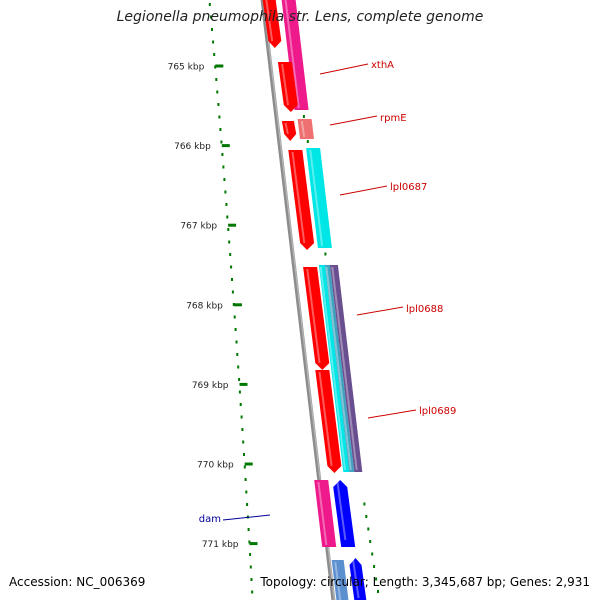 This screenshot has width=600, height=600. What do you see at coordinates (316, 198) in the screenshot?
I see `gene-lpl0687-shade` at bounding box center [316, 198].